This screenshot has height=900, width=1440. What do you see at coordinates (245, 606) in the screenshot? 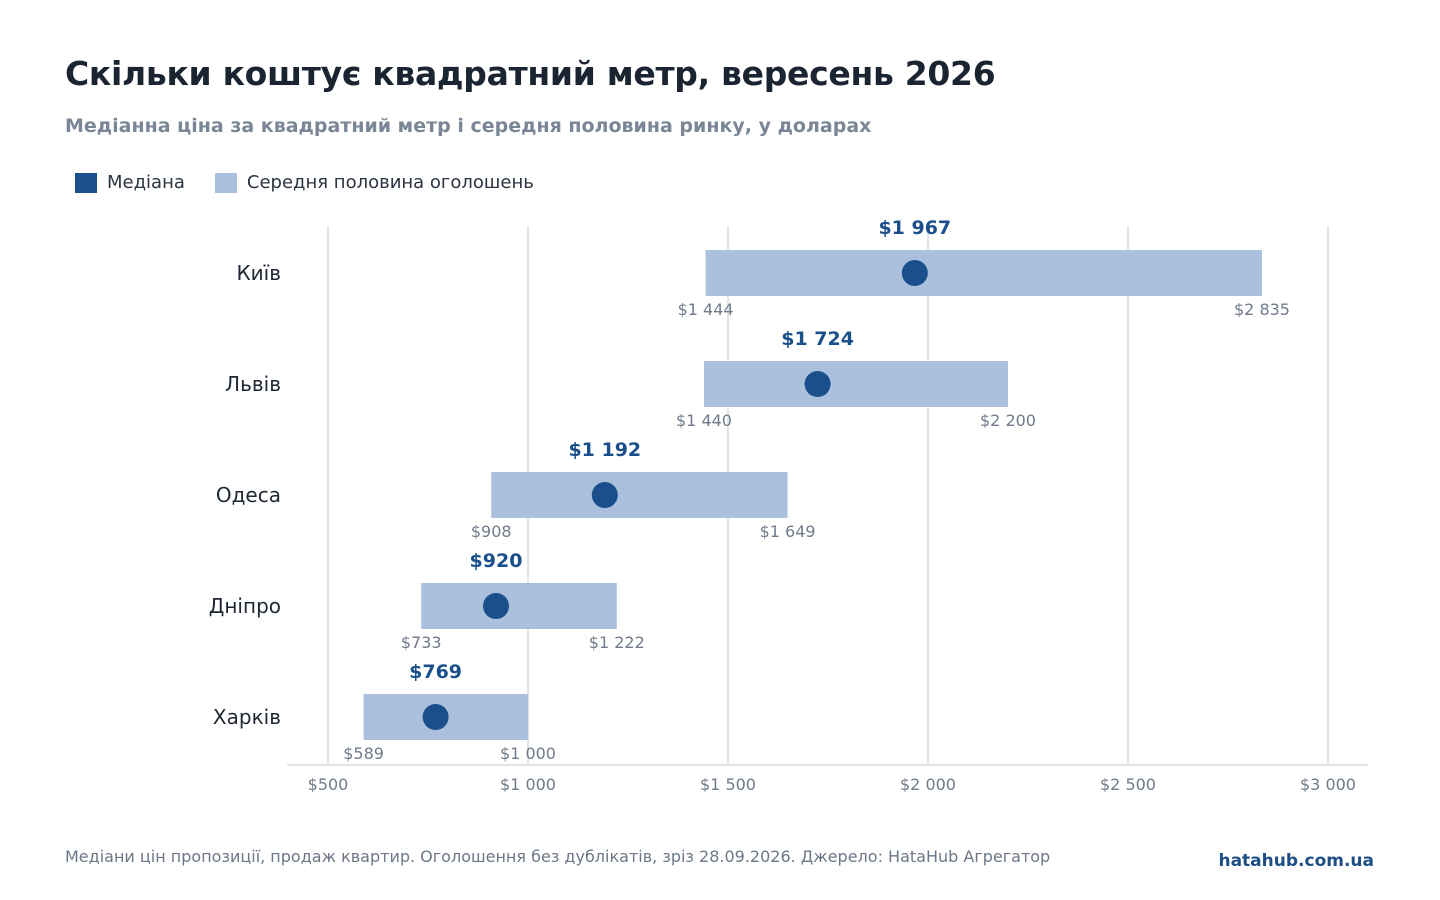
I see `category-label: Дніпро` at bounding box center [245, 606].